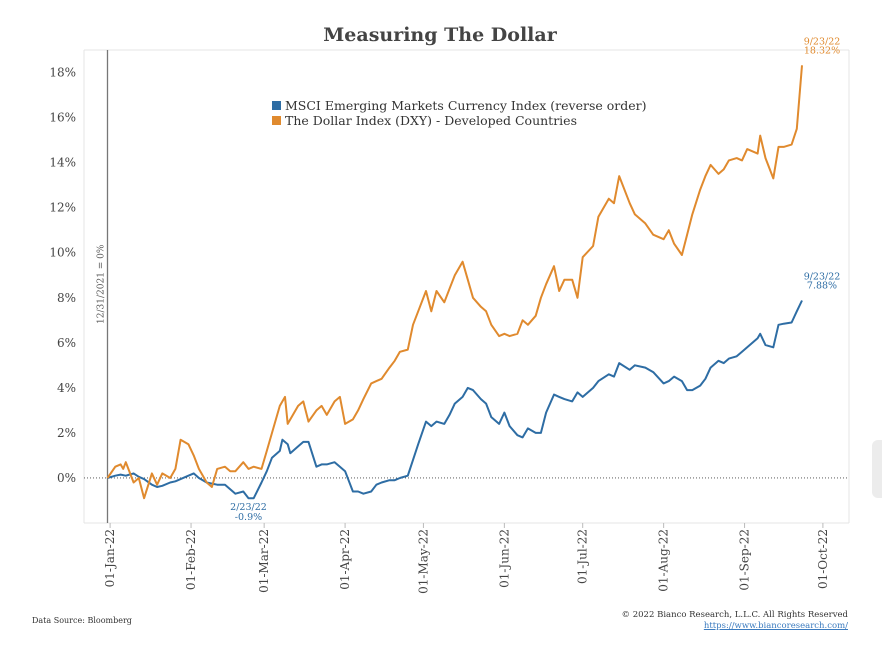 The height and width of the screenshot is (650, 882). I want to click on legend-swatch-dxy, so click(276, 120).